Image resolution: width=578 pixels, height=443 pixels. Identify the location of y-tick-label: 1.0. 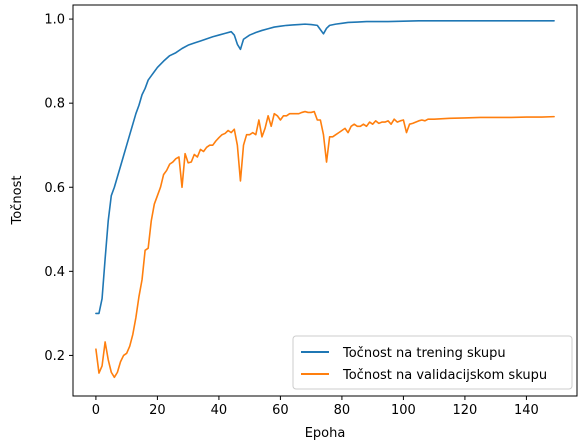
(54, 20).